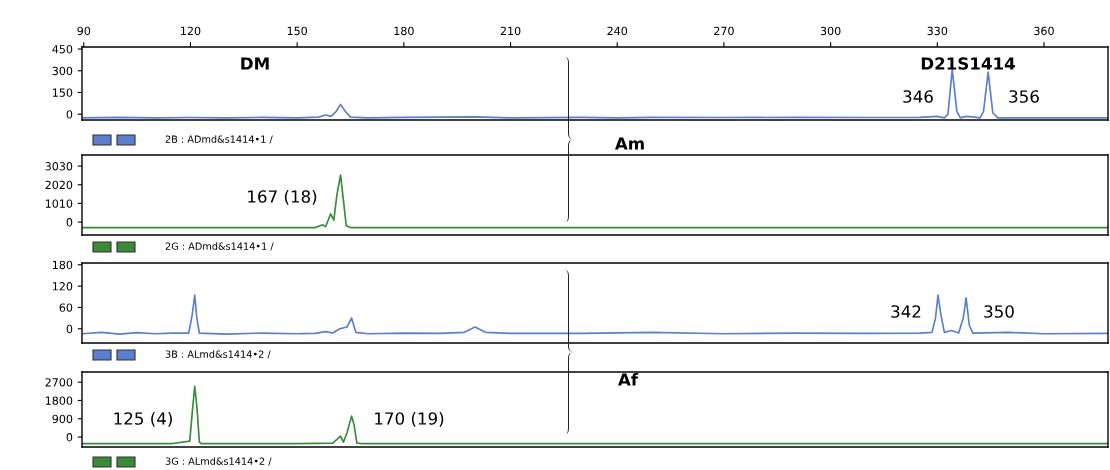  What do you see at coordinates (59, 382) in the screenshot?
I see `y-tick-label: 2700` at bounding box center [59, 382].